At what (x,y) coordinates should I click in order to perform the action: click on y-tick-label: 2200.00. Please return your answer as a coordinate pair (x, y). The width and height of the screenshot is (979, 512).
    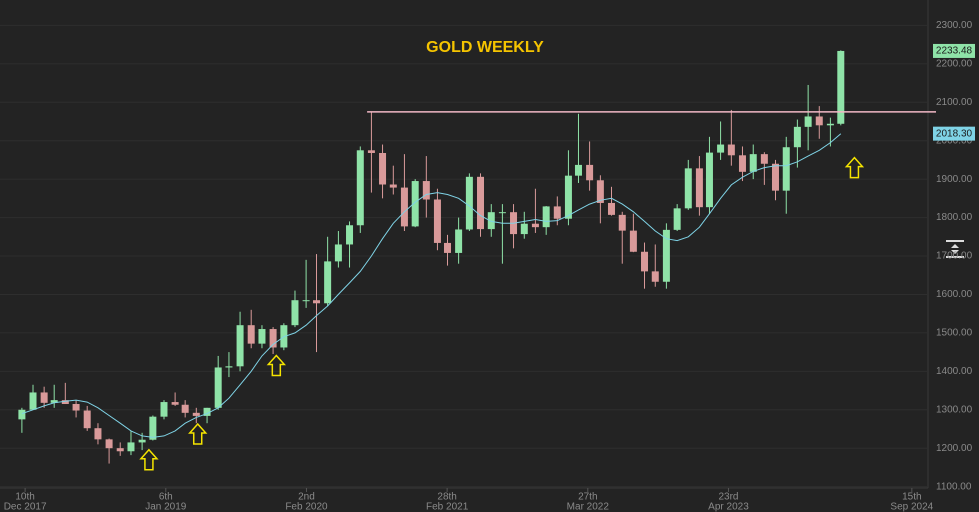
    Looking at the image, I should click on (954, 63).